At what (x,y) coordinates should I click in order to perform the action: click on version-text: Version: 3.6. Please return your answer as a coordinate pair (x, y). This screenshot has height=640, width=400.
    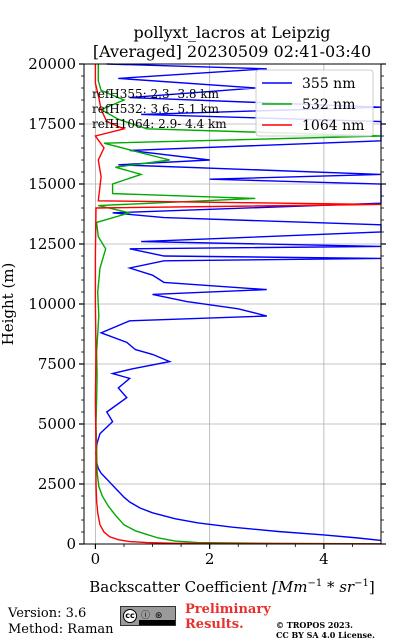
    Looking at the image, I should click on (47, 613).